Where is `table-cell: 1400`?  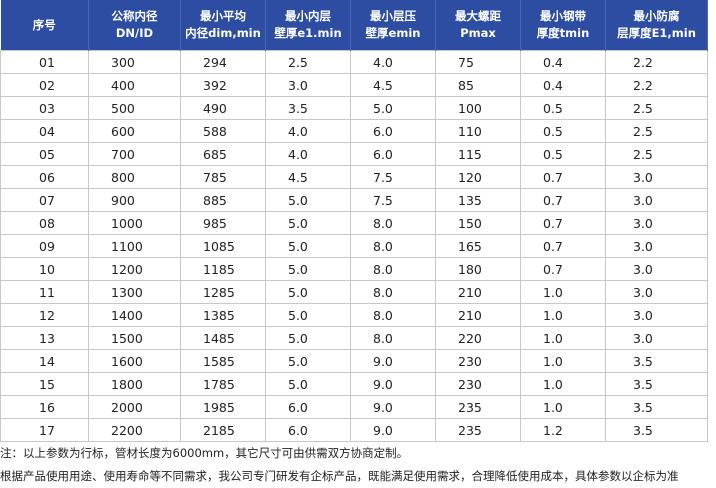 table-cell: 1400 is located at coordinates (134, 315).